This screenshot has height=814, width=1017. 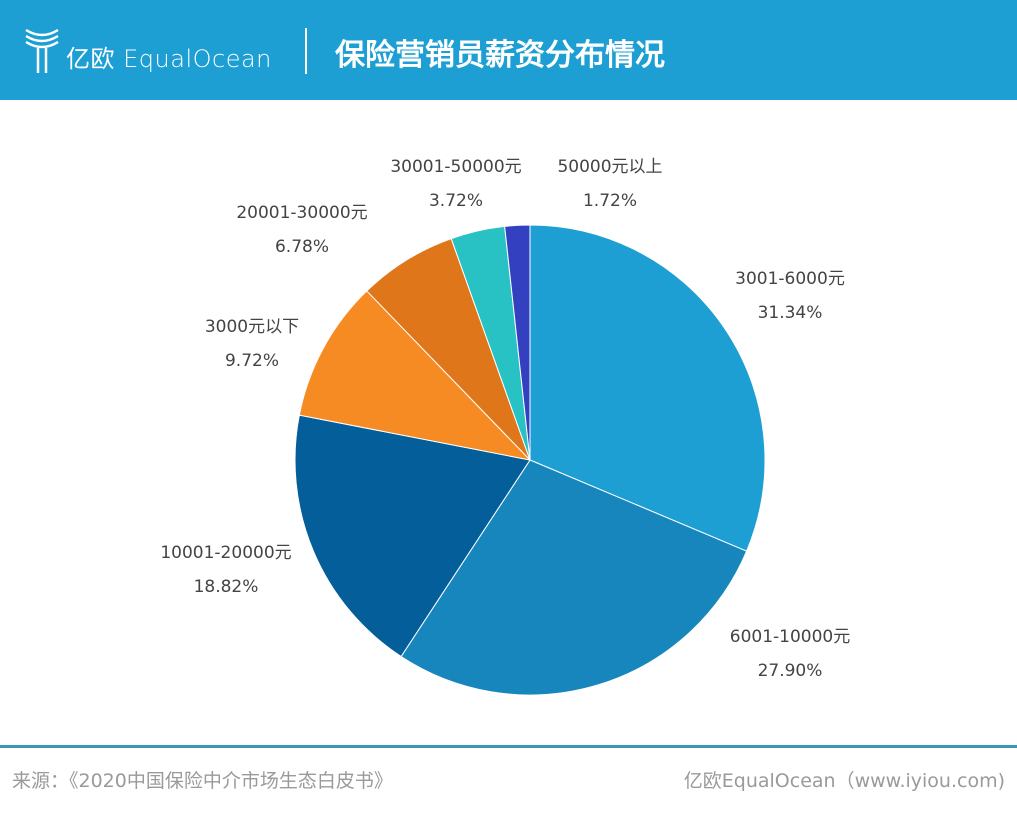 I want to click on slice-category-label: 50000元以上, so click(x=609, y=167).